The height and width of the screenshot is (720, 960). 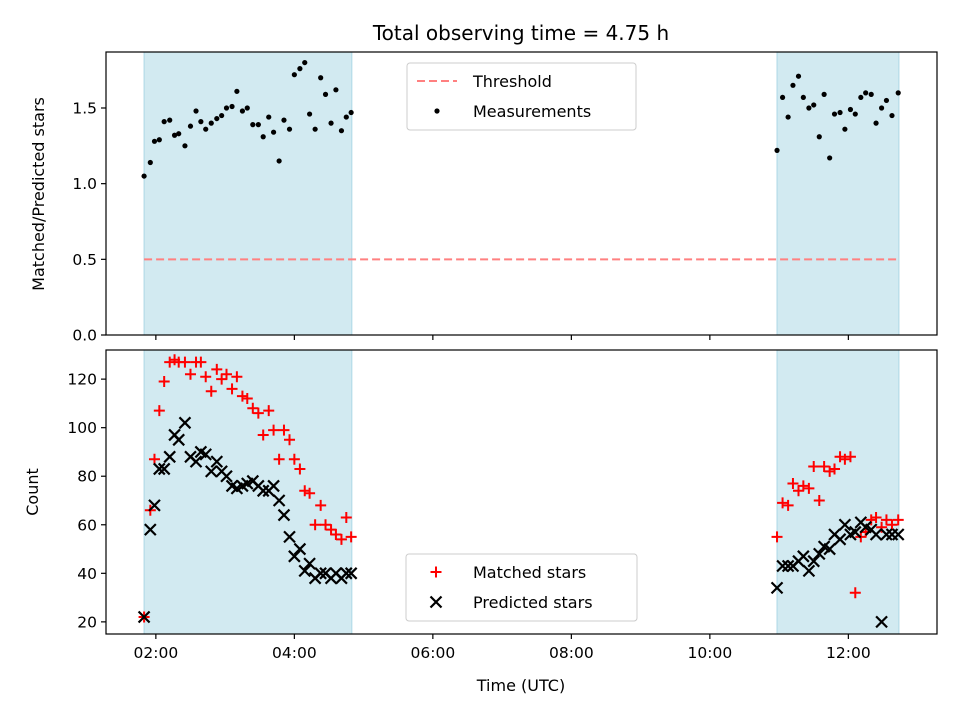 What do you see at coordinates (533, 602) in the screenshot?
I see `legend-predicted-label: Predicted stars` at bounding box center [533, 602].